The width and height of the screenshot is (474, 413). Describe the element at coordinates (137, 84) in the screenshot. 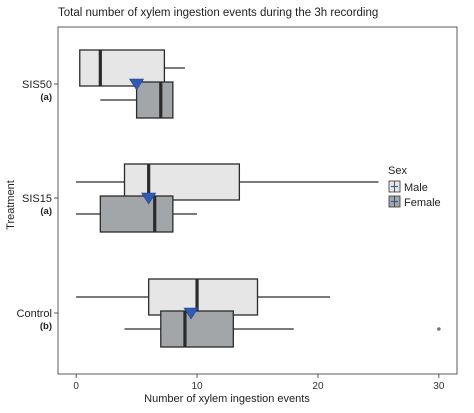

I see `mean-marker-sis50` at that location.